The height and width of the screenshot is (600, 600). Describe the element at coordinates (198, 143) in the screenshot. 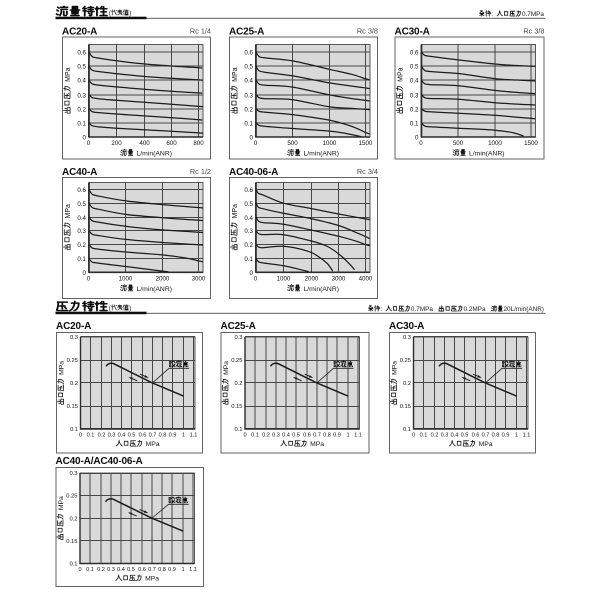

I see `svg-text: 800` at that location.